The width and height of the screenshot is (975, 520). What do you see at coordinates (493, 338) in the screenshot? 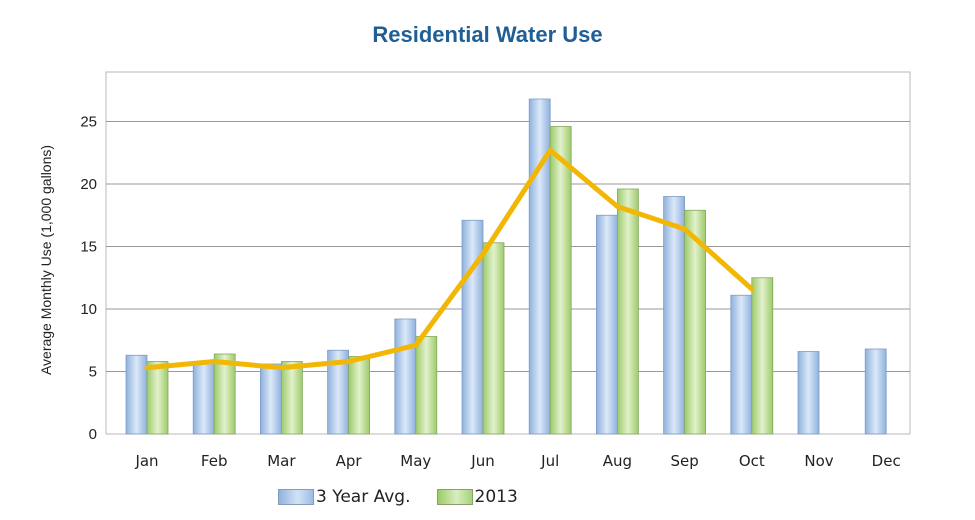
I see `bar-2013-jun` at bounding box center [493, 338].